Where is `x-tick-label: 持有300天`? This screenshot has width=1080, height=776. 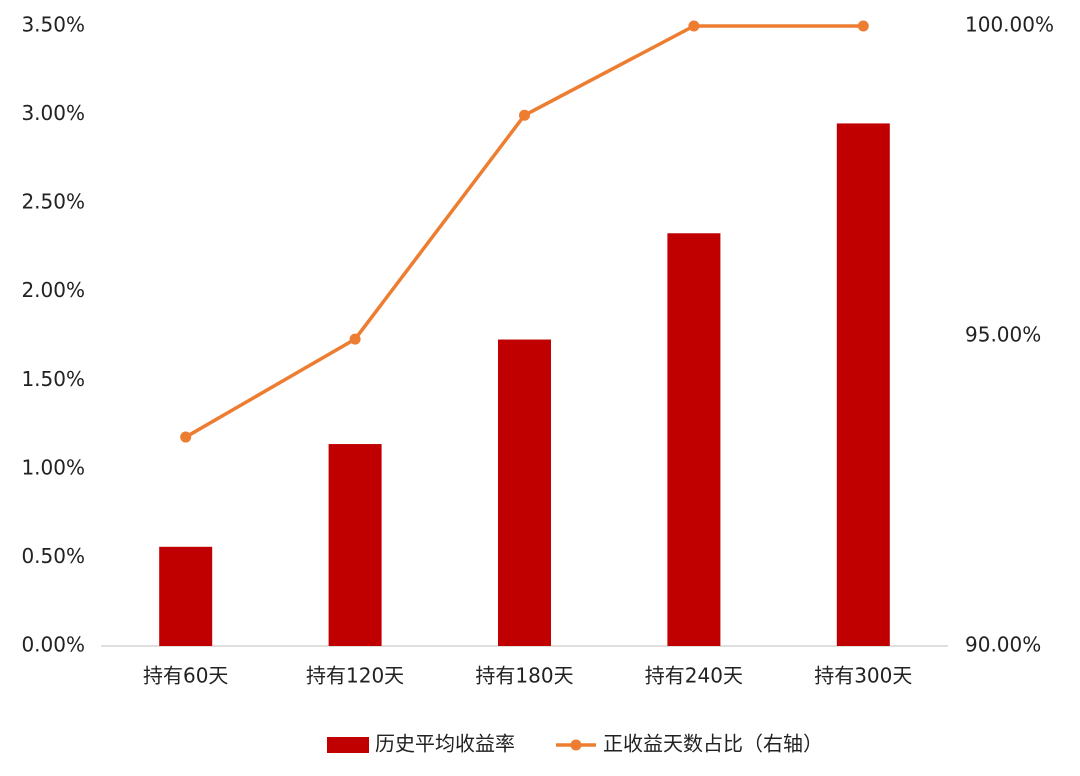
x-tick-label: 持有300天 is located at coordinates (863, 676).